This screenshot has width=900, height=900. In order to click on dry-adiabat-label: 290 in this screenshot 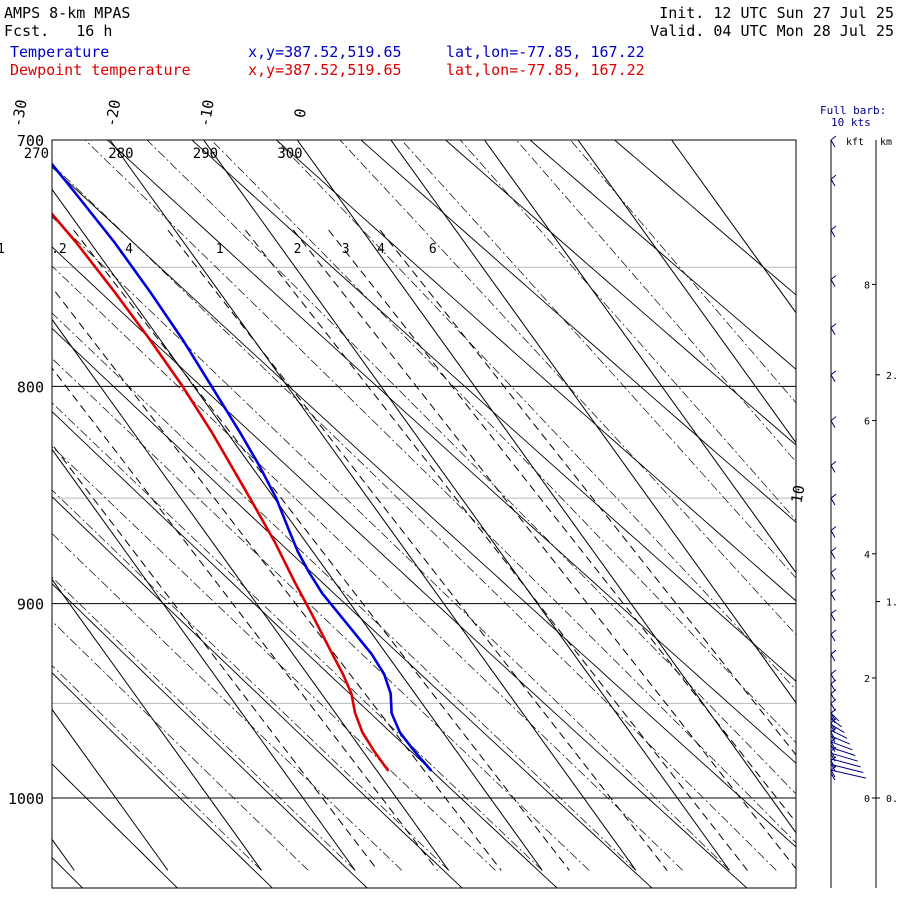, I will do `click(205, 154)`.